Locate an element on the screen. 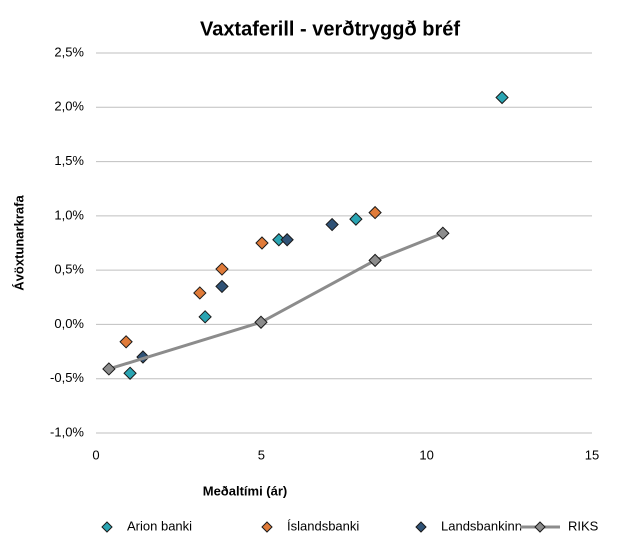 This screenshot has height=542, width=622. legend-label: Landsbankinn is located at coordinates (481, 525).